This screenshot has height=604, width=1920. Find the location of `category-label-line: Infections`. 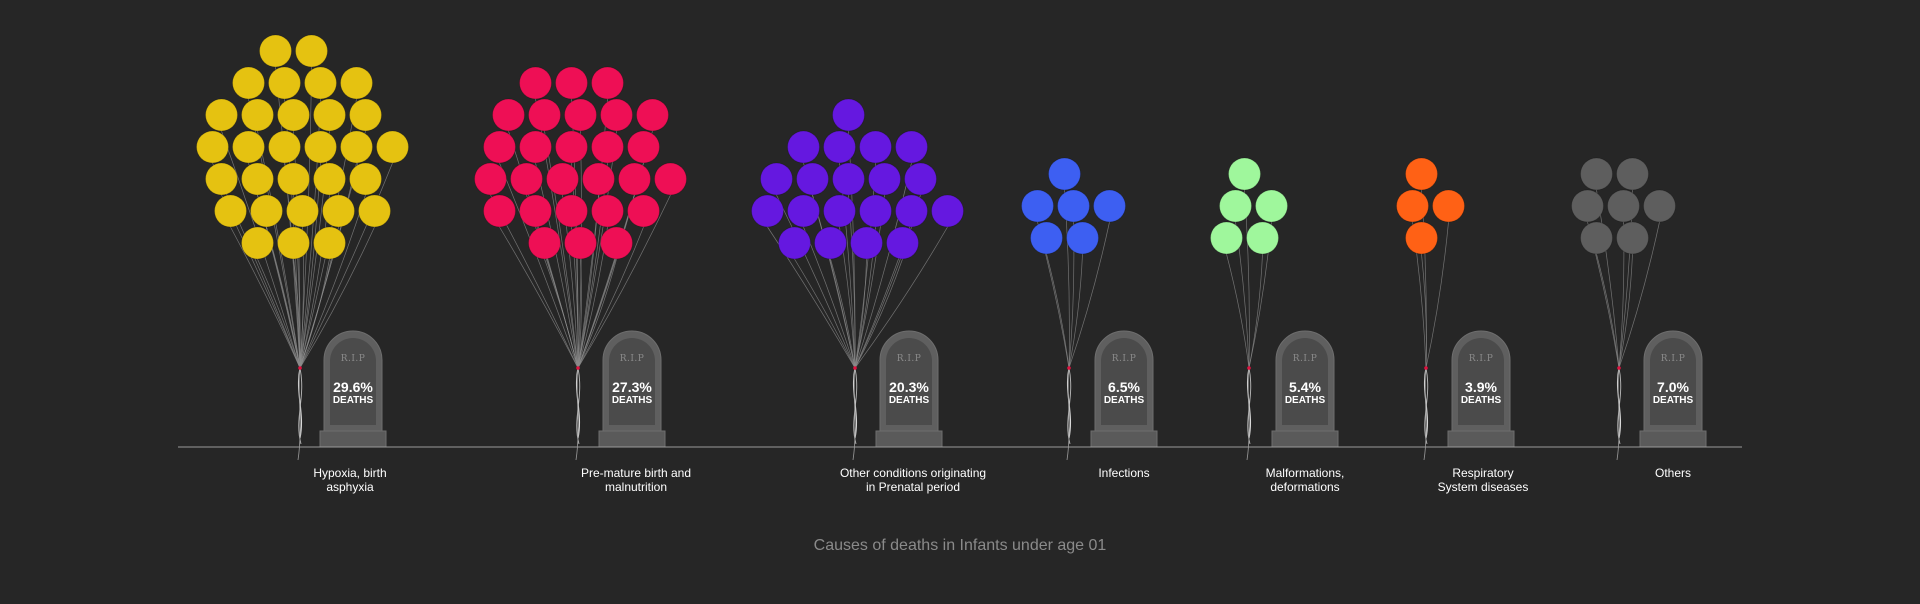

category-label-line: Infections is located at coordinates (1123, 473).